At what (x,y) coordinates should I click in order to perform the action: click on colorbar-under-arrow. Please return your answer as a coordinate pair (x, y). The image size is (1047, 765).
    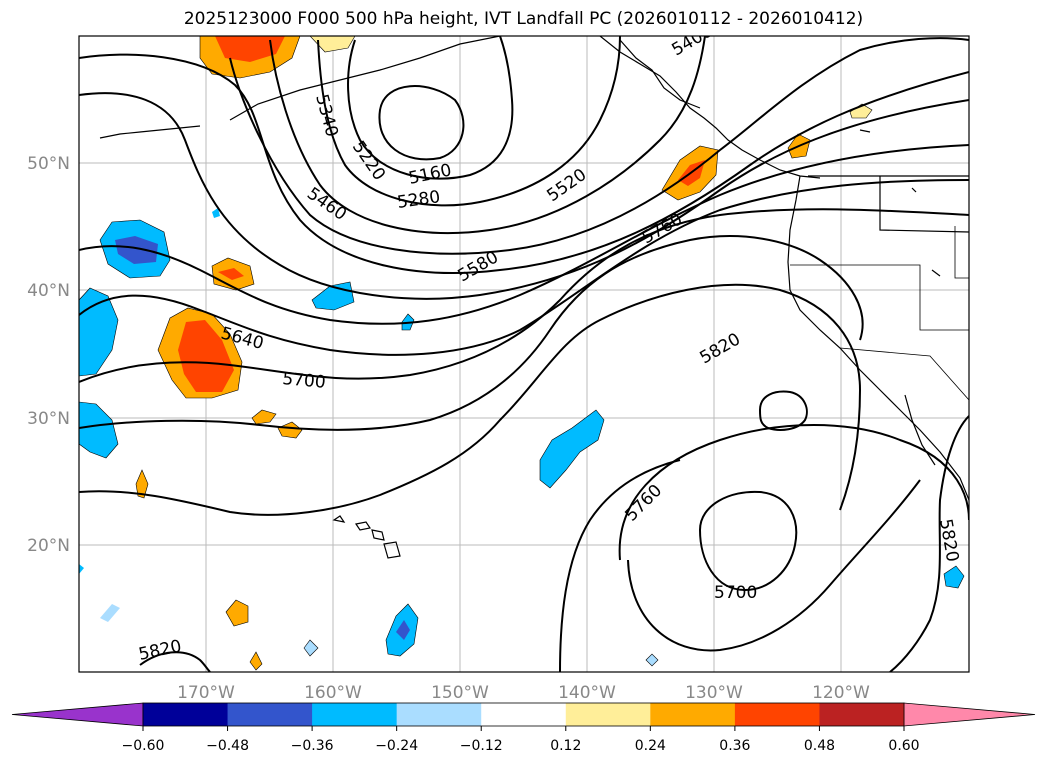
    Looking at the image, I should click on (77, 714).